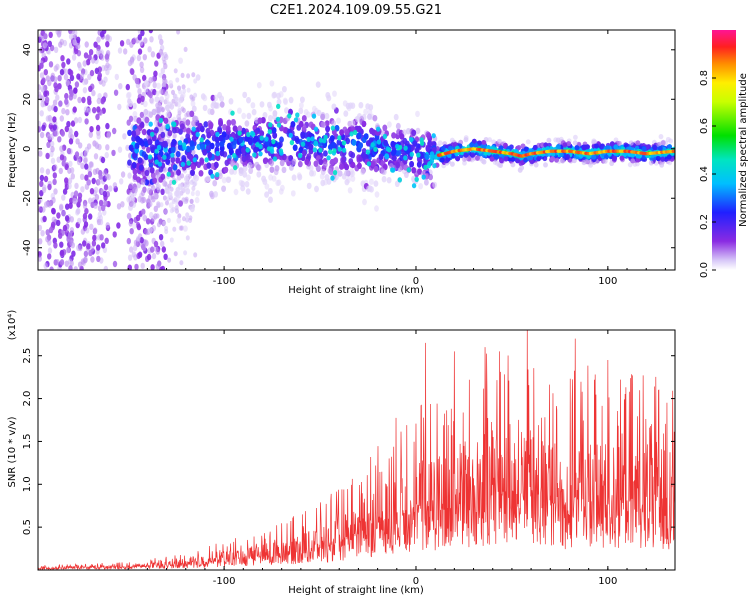 The image size is (750, 600). Describe the element at coordinates (27, 198) in the screenshot. I see `y-tick-label: -20` at that location.